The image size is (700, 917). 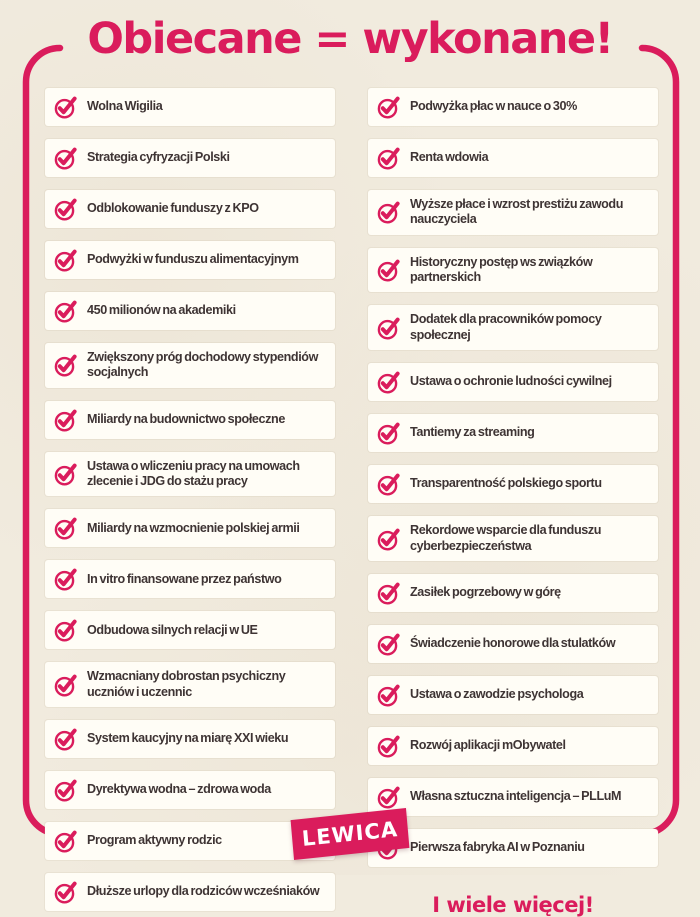 I want to click on list-item-label: System kaucyjny na miarę XXI wieku, so click(x=188, y=738).